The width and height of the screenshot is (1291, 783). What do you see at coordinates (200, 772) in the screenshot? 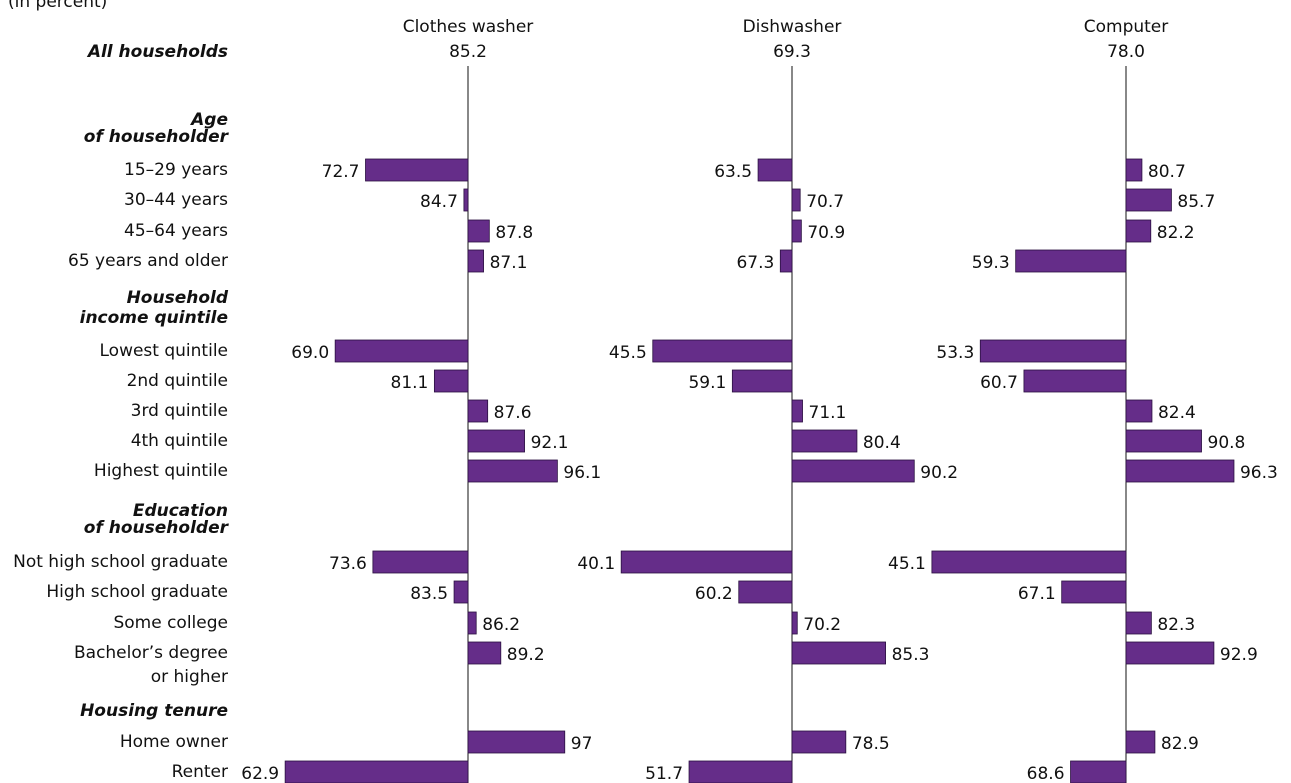
I see `category-label: Renter` at bounding box center [200, 772].